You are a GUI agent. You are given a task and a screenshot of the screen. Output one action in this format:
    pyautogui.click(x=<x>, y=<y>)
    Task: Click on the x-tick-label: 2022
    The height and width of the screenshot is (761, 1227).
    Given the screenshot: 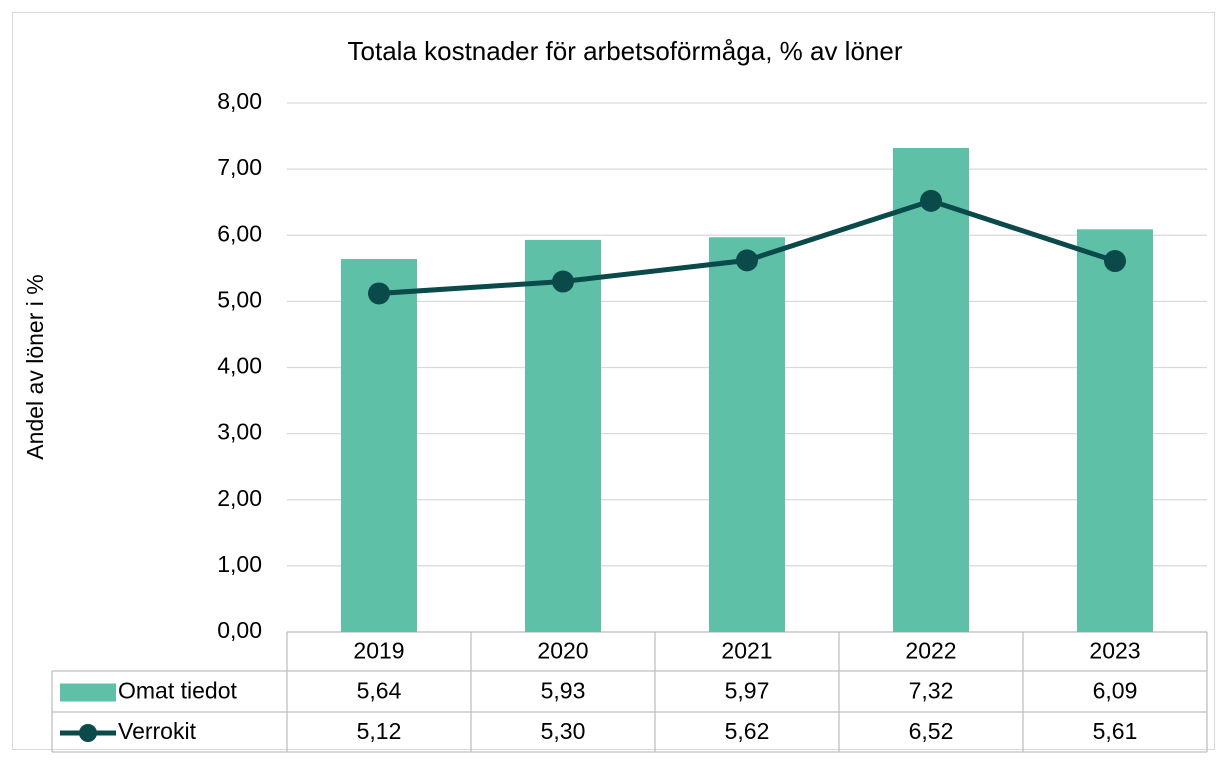 What is the action you would take?
    pyautogui.click(x=930, y=651)
    